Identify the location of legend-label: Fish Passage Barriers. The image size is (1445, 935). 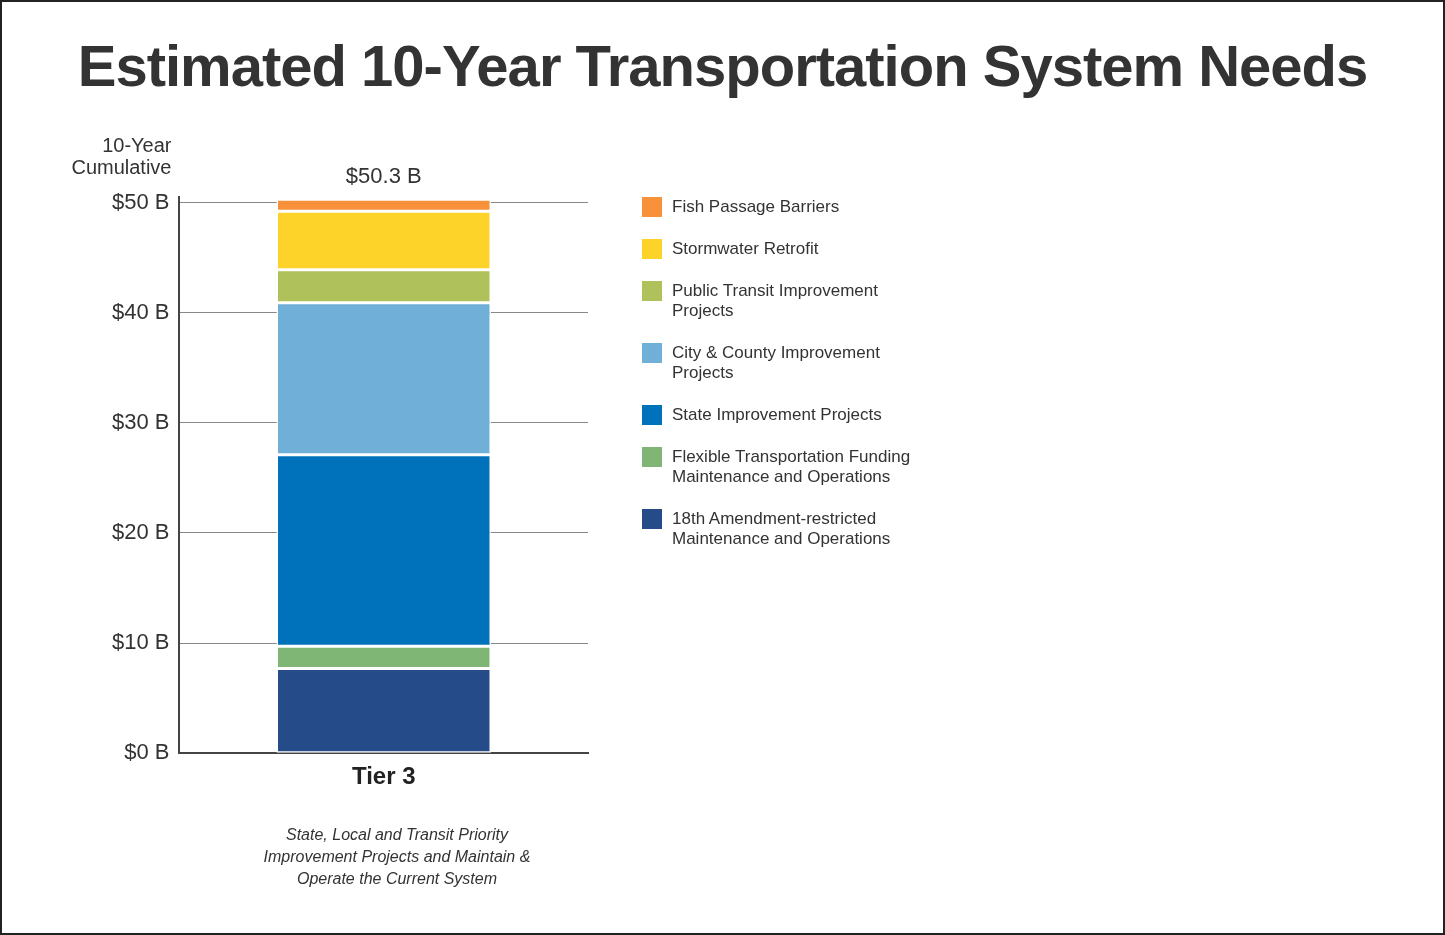
(756, 207).